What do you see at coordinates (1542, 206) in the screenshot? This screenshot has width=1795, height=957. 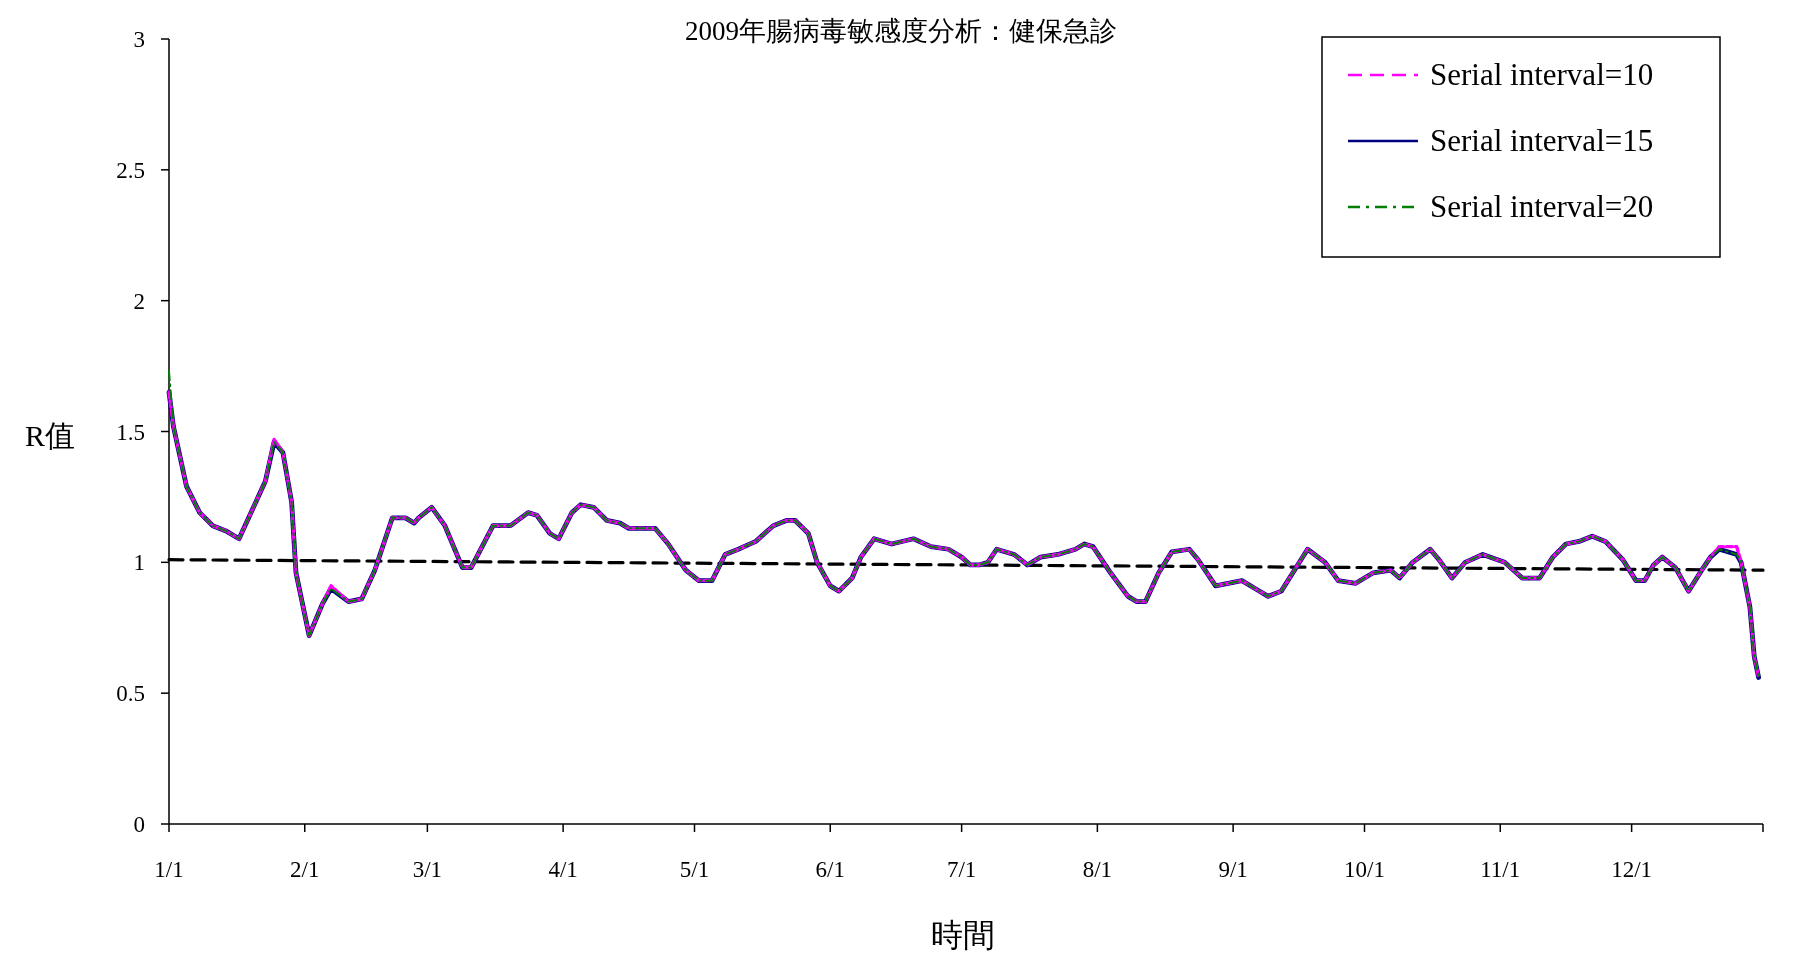 I see `legend-label: Serial interval=20` at bounding box center [1542, 206].